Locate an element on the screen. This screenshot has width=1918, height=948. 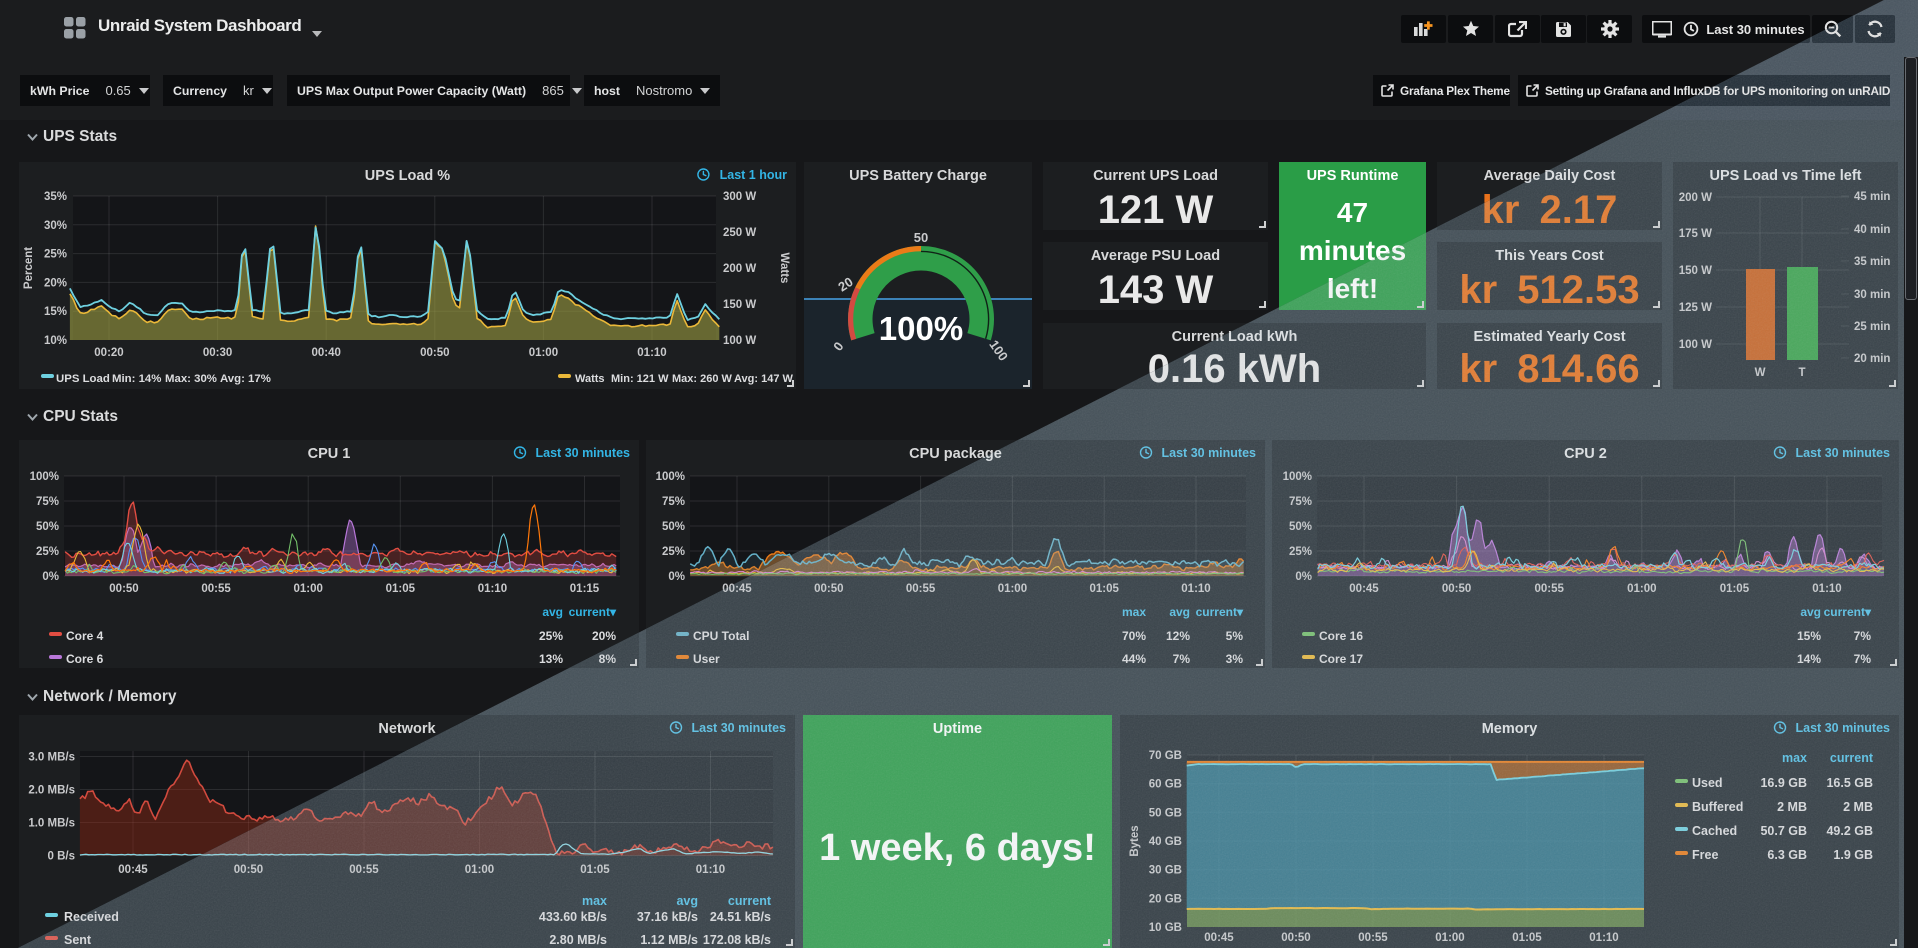
svg-text: 30% is located at coordinates (55, 226).